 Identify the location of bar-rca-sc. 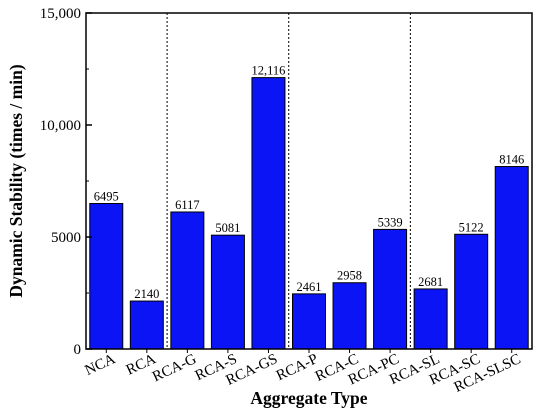
(471, 291).